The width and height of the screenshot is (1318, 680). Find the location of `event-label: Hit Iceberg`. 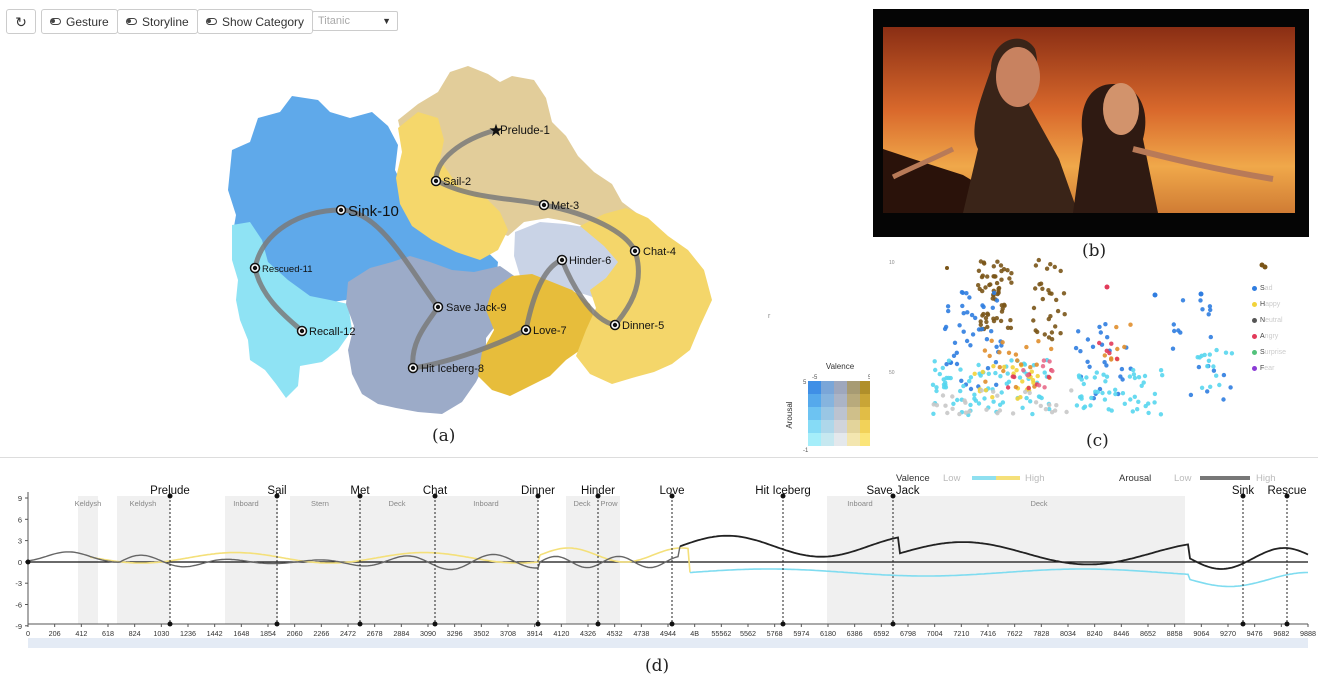

event-label: Hit Iceberg is located at coordinates (783, 491).